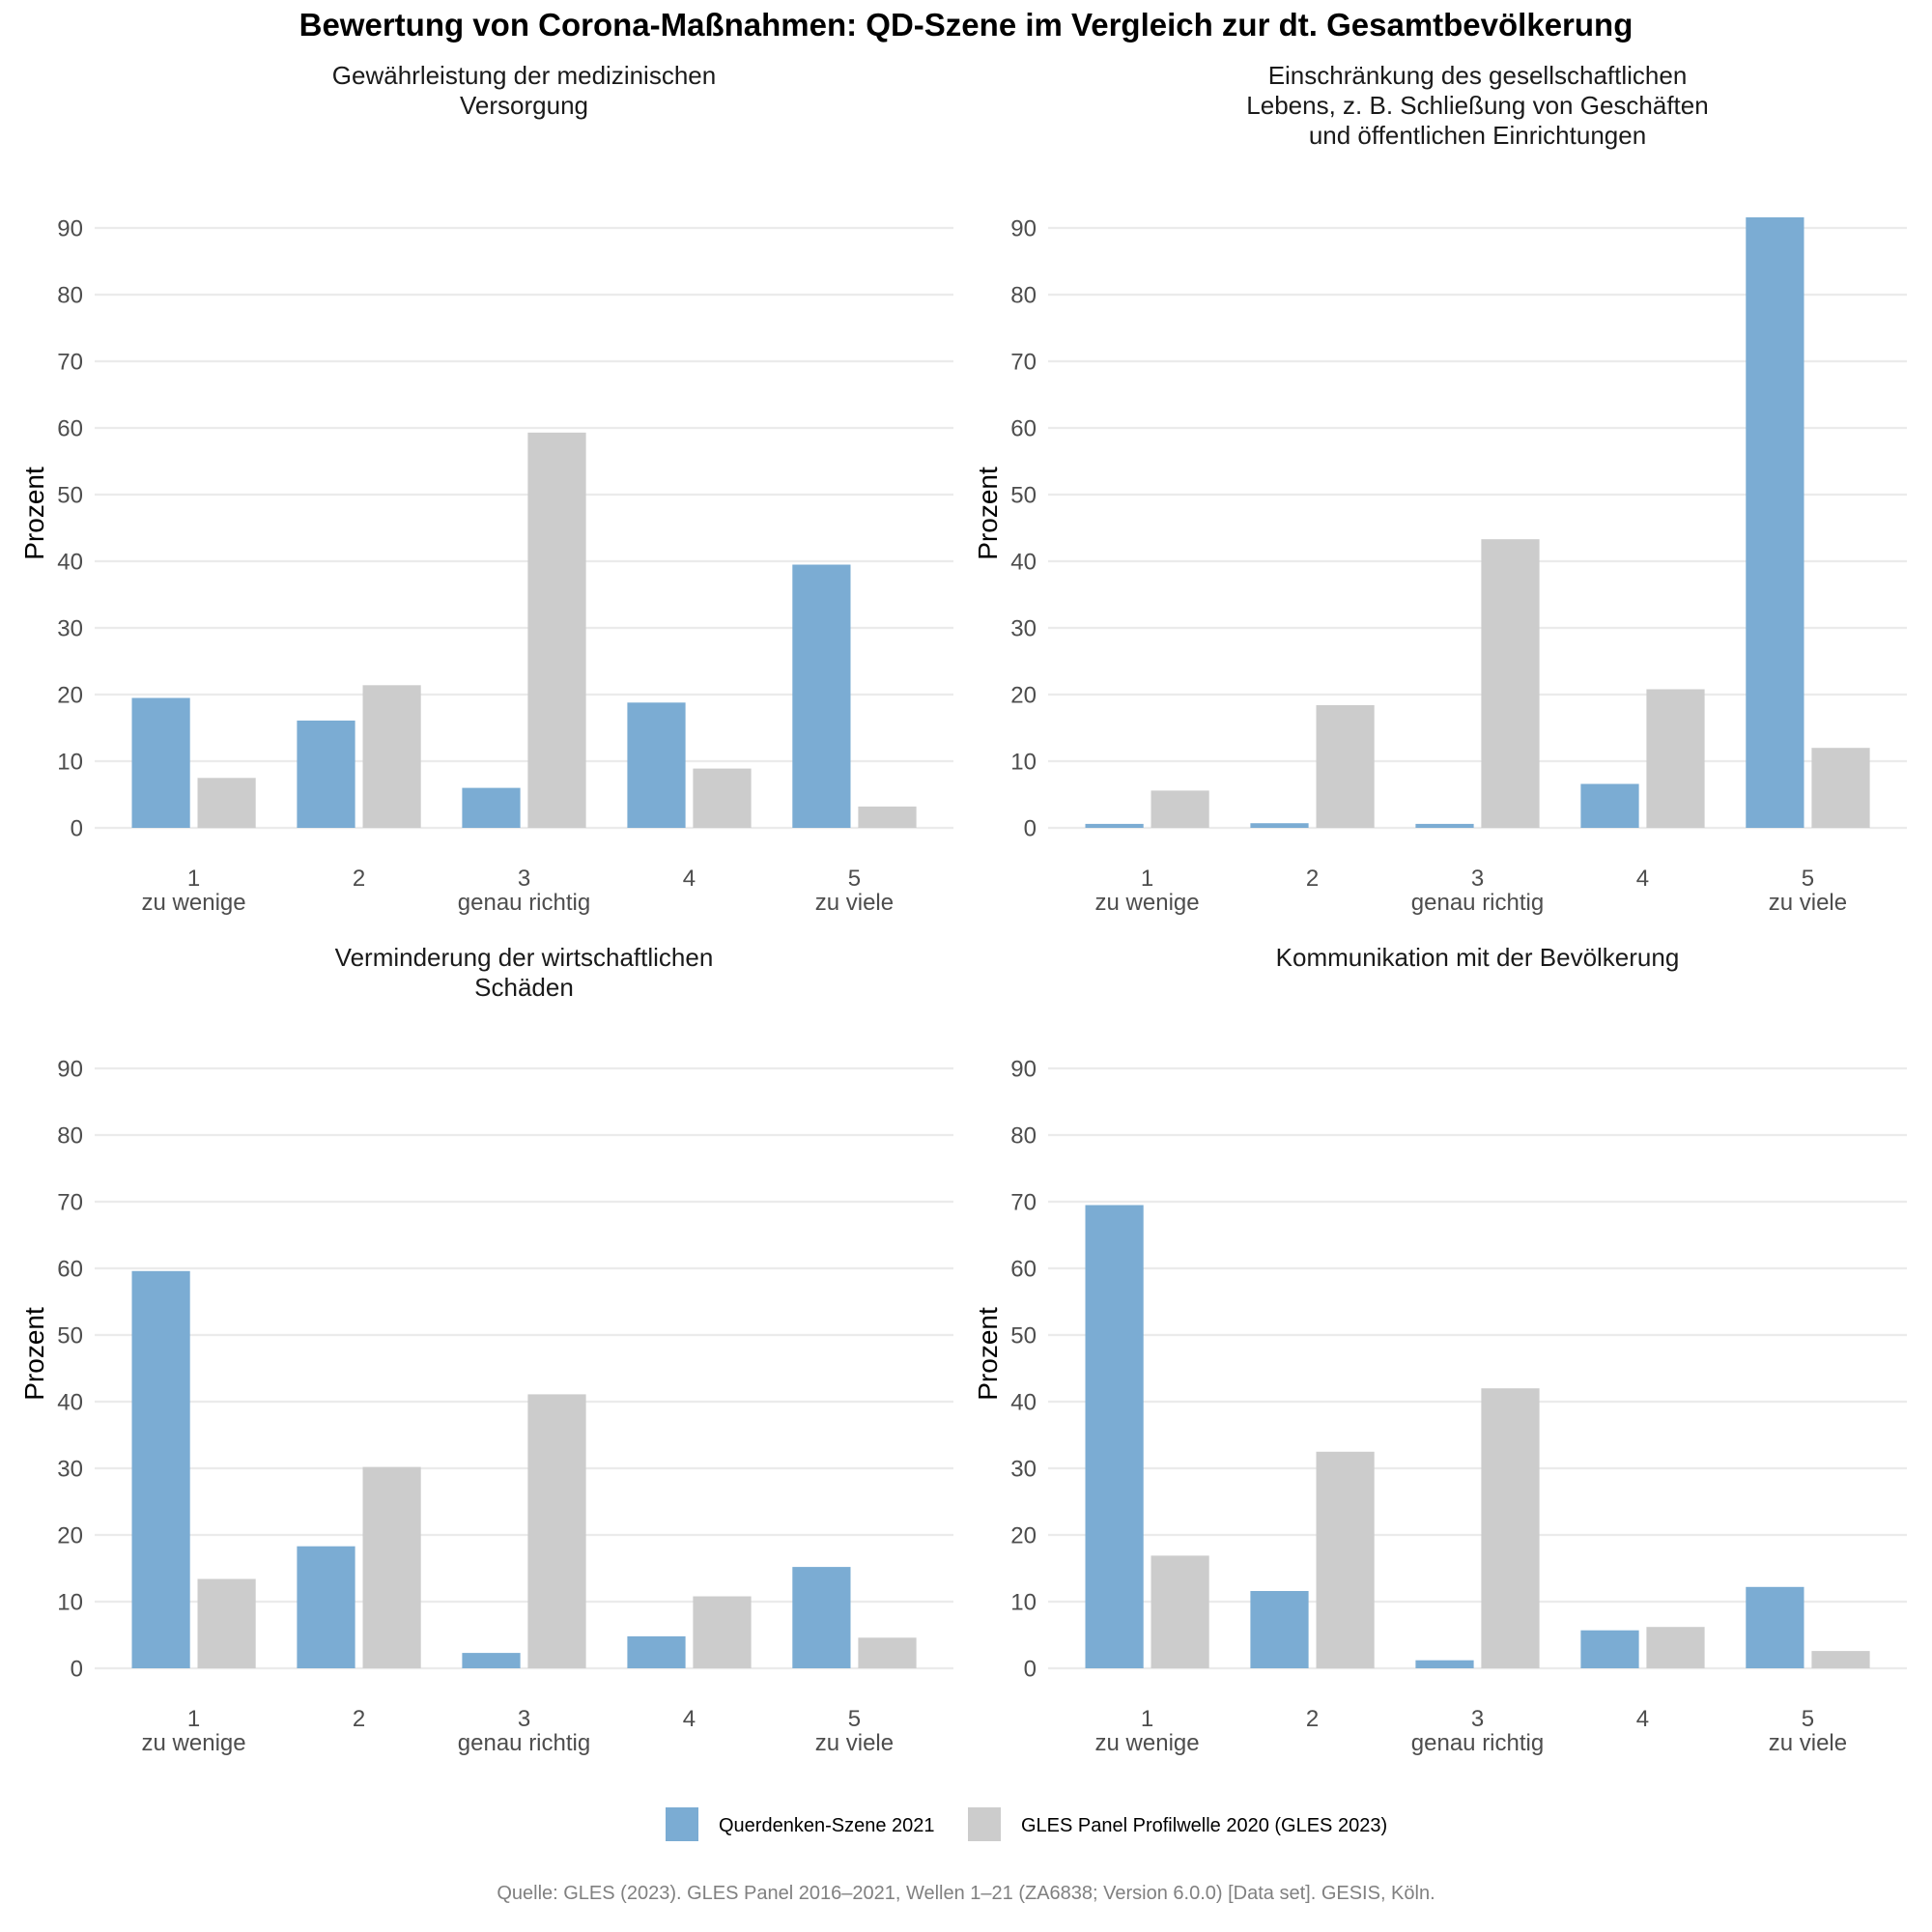  I want to click on legend-label: Querdenken-Szene 2021, so click(827, 1825).